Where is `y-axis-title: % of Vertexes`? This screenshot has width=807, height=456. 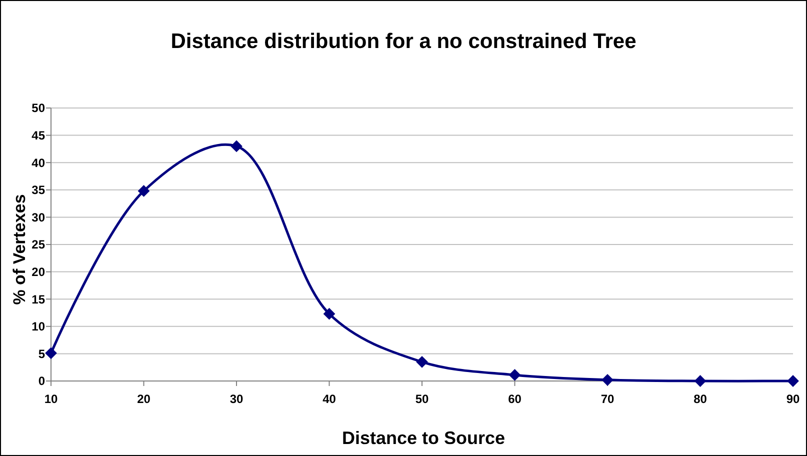 y-axis-title: % of Vertexes is located at coordinates (19, 249).